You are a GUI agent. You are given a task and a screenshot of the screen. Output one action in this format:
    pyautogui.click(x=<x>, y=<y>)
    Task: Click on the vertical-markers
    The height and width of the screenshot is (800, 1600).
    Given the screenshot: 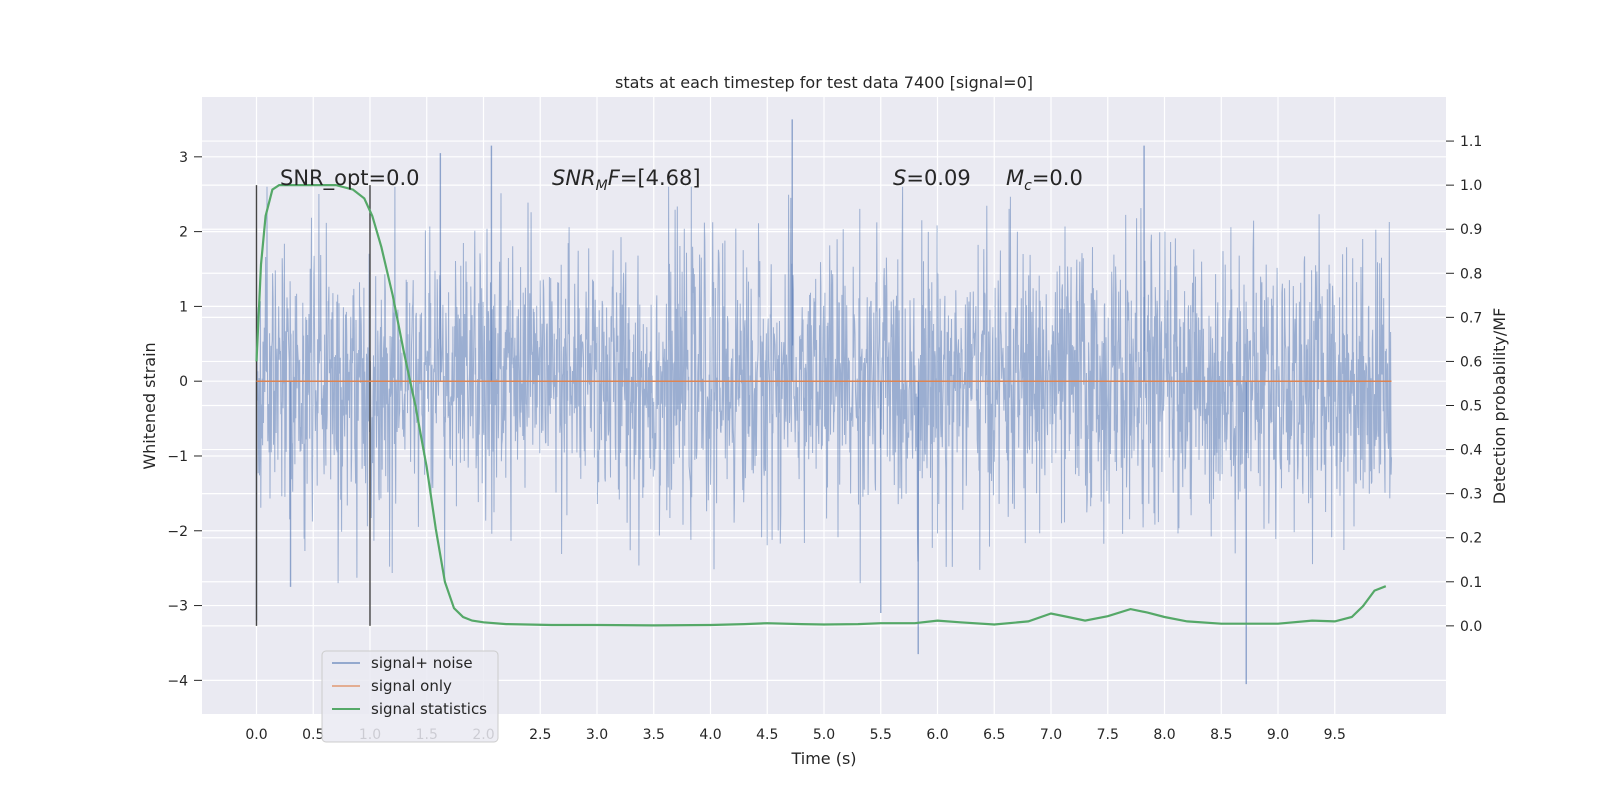 What is the action you would take?
    pyautogui.click(x=313, y=405)
    